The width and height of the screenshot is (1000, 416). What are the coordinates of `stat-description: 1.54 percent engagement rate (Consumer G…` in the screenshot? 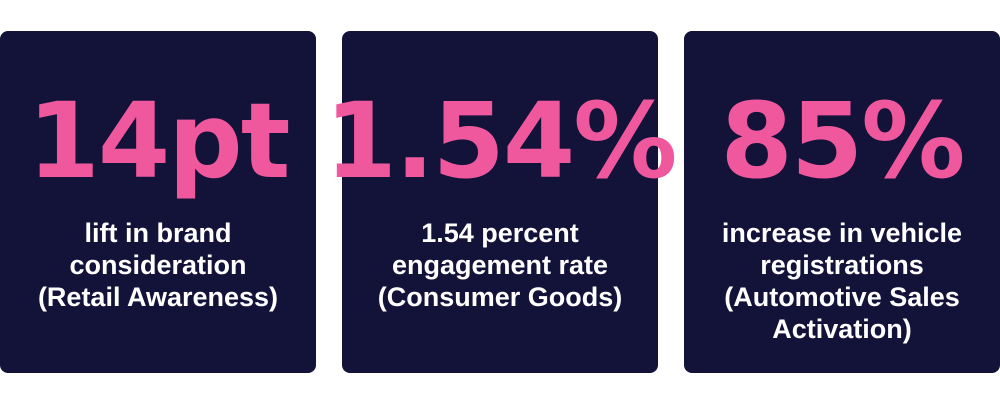 It's located at (500, 265).